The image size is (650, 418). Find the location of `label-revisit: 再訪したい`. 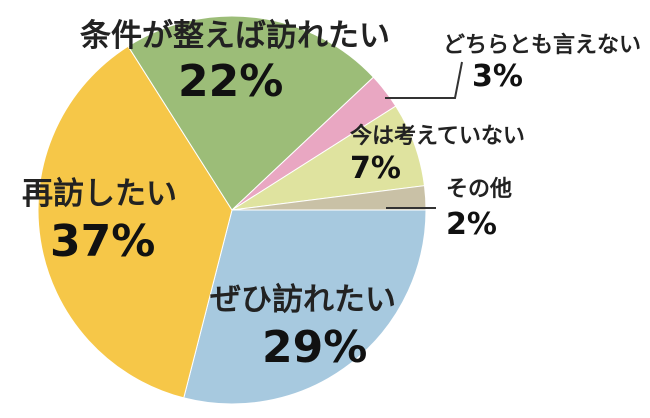

label-revisit: 再訪したい is located at coordinates (99, 194).